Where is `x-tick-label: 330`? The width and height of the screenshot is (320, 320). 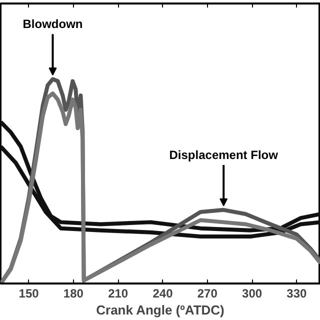 x-tick-label: 330 is located at coordinates (297, 293).